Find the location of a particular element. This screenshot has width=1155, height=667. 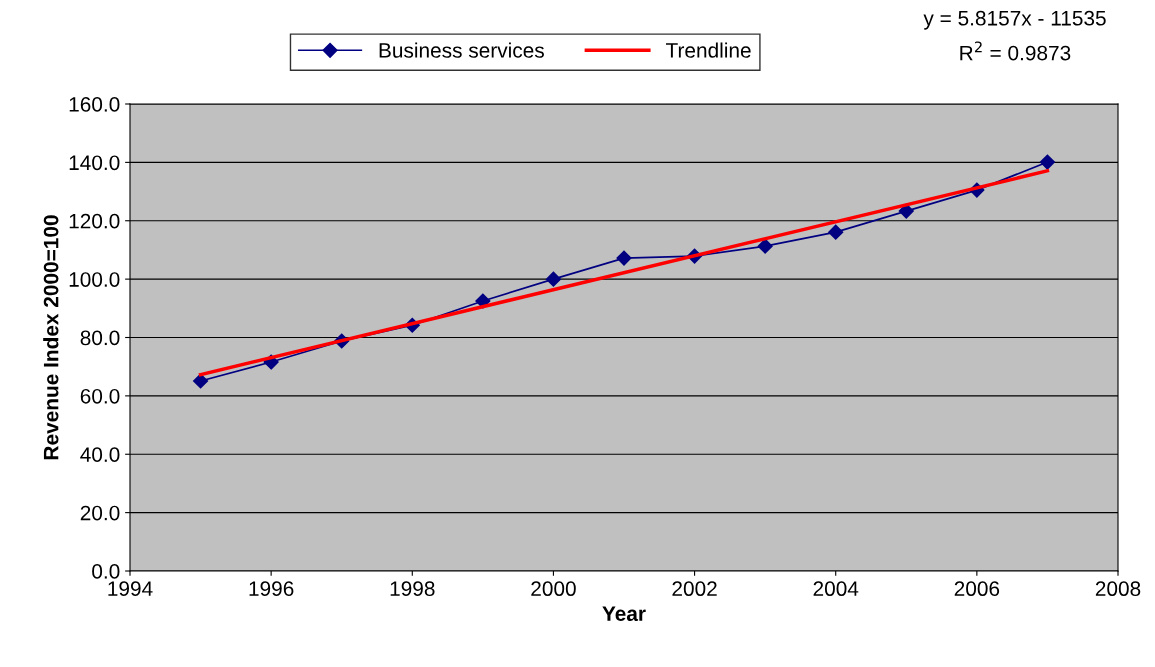

y-tick-label: 120.0 is located at coordinates (94, 221).